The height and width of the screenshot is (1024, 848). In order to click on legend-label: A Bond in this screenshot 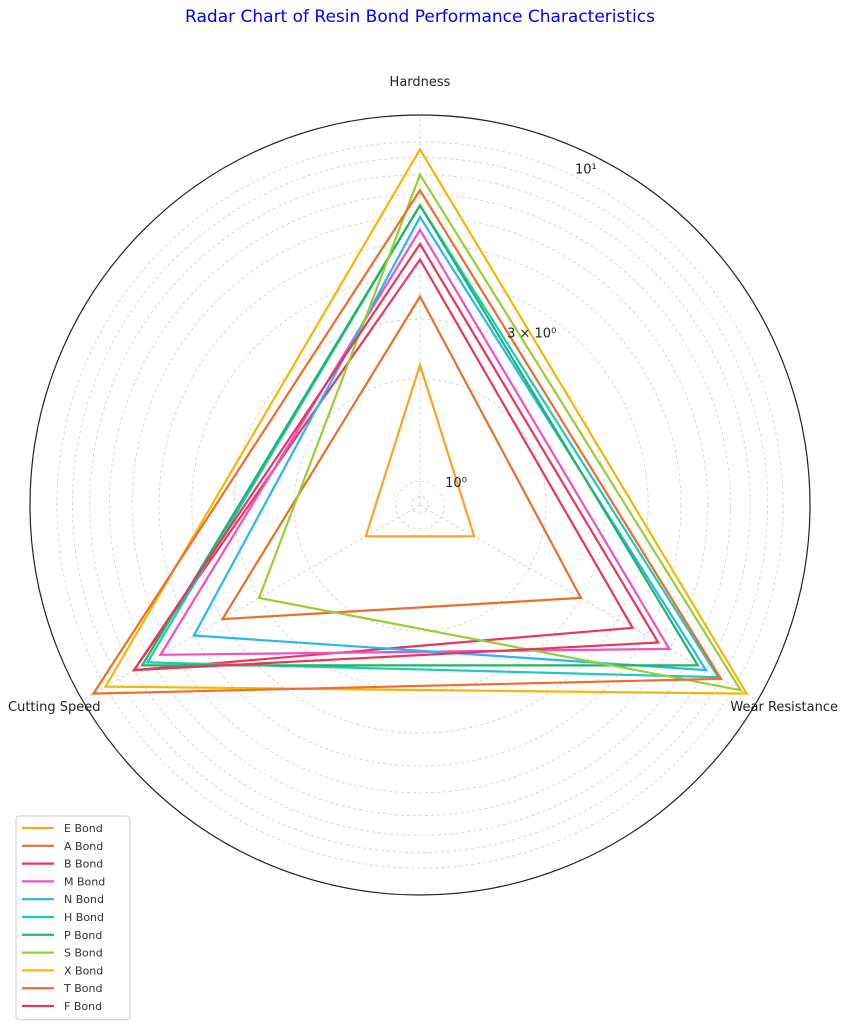, I will do `click(83, 846)`.